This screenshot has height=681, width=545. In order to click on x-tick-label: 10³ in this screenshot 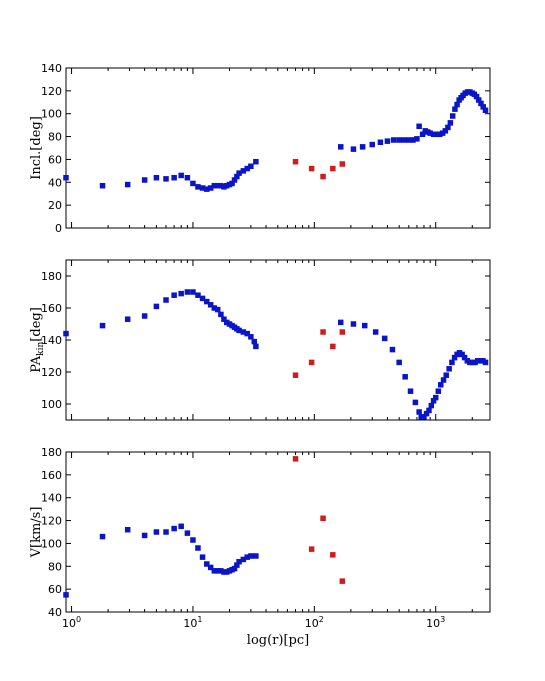, I will do `click(435, 622)`.